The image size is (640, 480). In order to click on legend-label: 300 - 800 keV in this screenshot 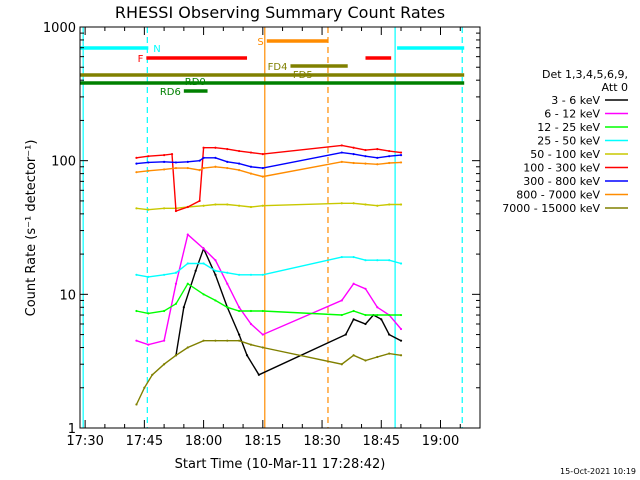, I will do `click(561, 181)`.